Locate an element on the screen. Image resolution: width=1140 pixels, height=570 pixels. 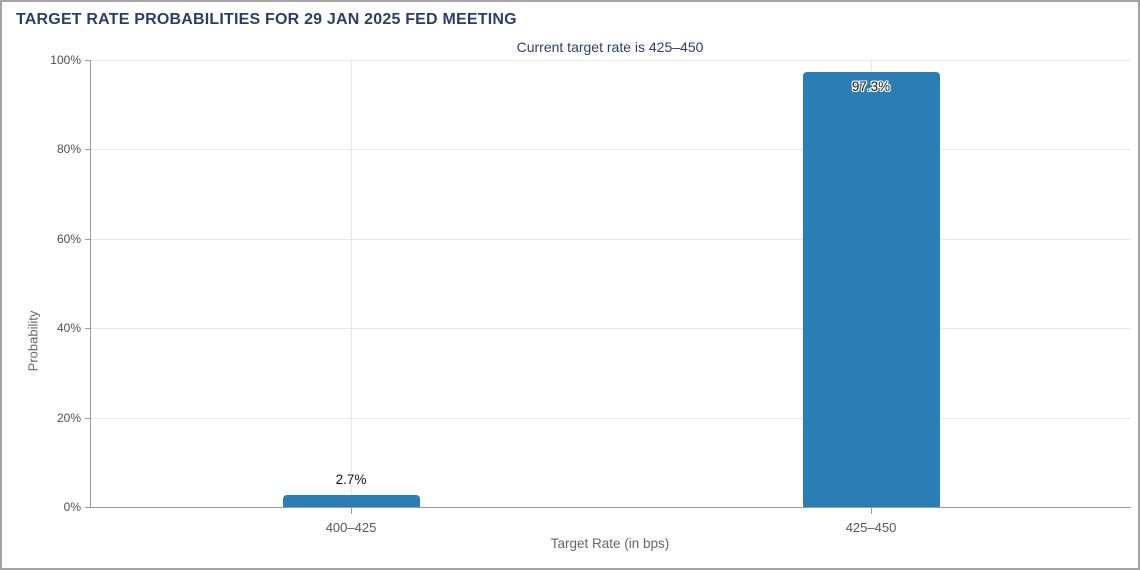
x-category-label: 400–425 is located at coordinates (351, 527).